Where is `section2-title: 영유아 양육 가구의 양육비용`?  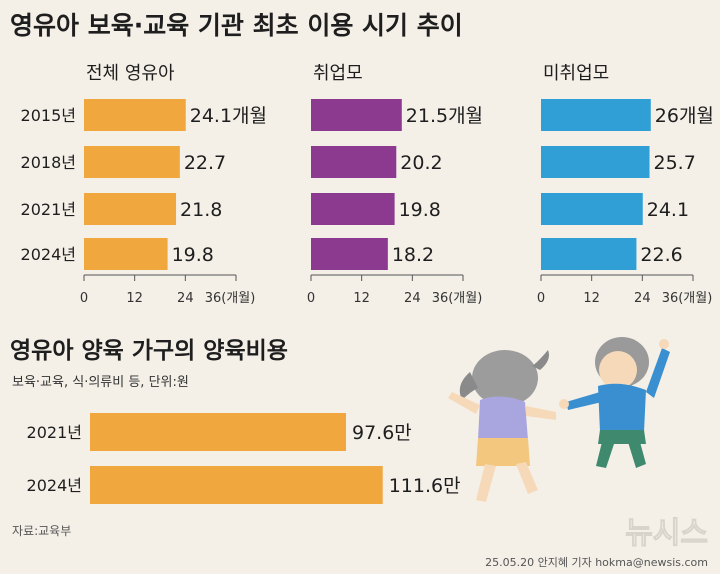 section2-title: 영유아 양육 가구의 양육비용 is located at coordinates (149, 351).